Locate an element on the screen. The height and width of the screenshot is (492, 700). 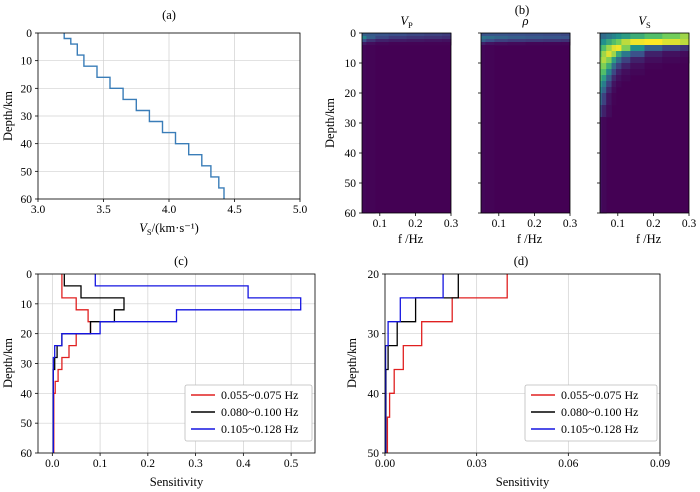
x-tick-label: 3.0 is located at coordinates (38, 210).